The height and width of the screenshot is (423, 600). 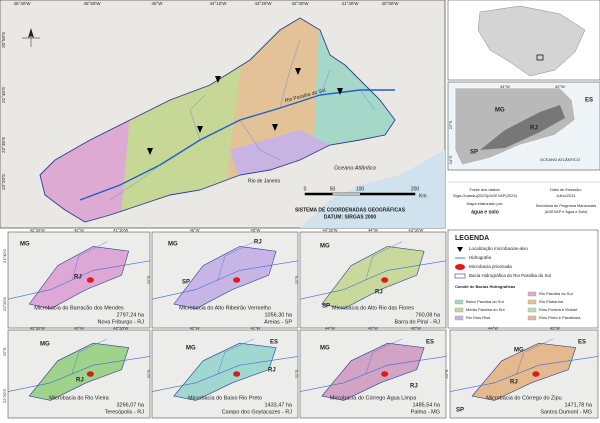 I want to click on panel-area: 3266,07 ha, so click(x=130, y=405).